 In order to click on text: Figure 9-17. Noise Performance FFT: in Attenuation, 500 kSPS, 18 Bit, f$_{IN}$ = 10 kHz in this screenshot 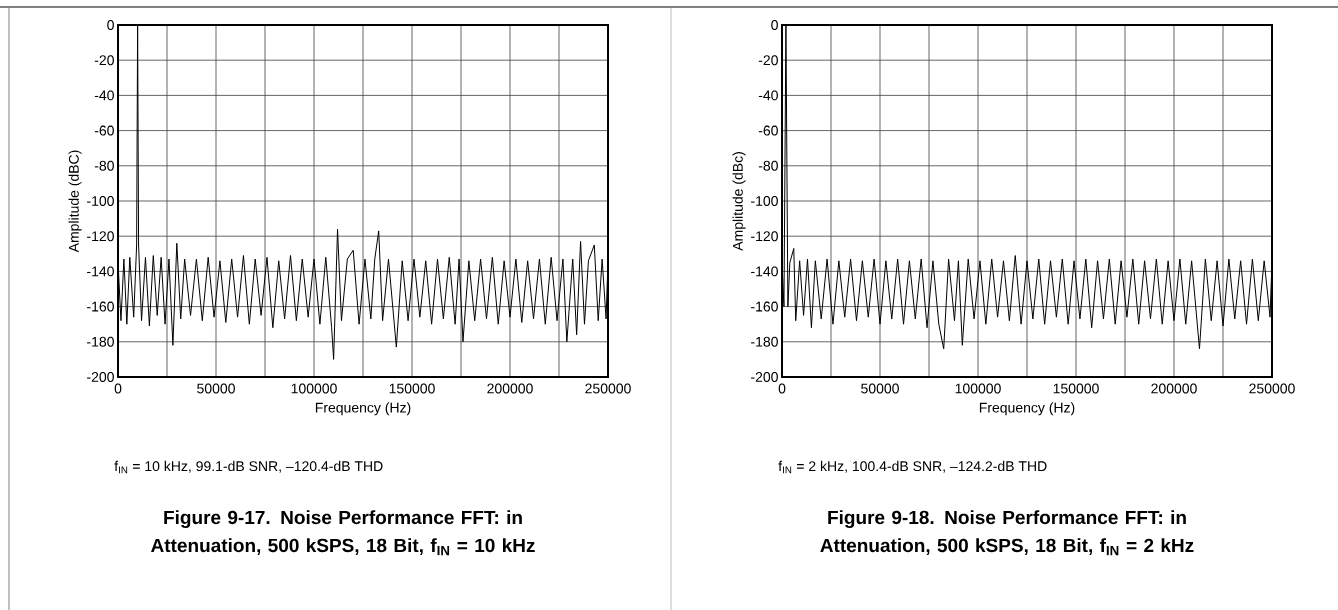, I will do `click(343, 533)`.